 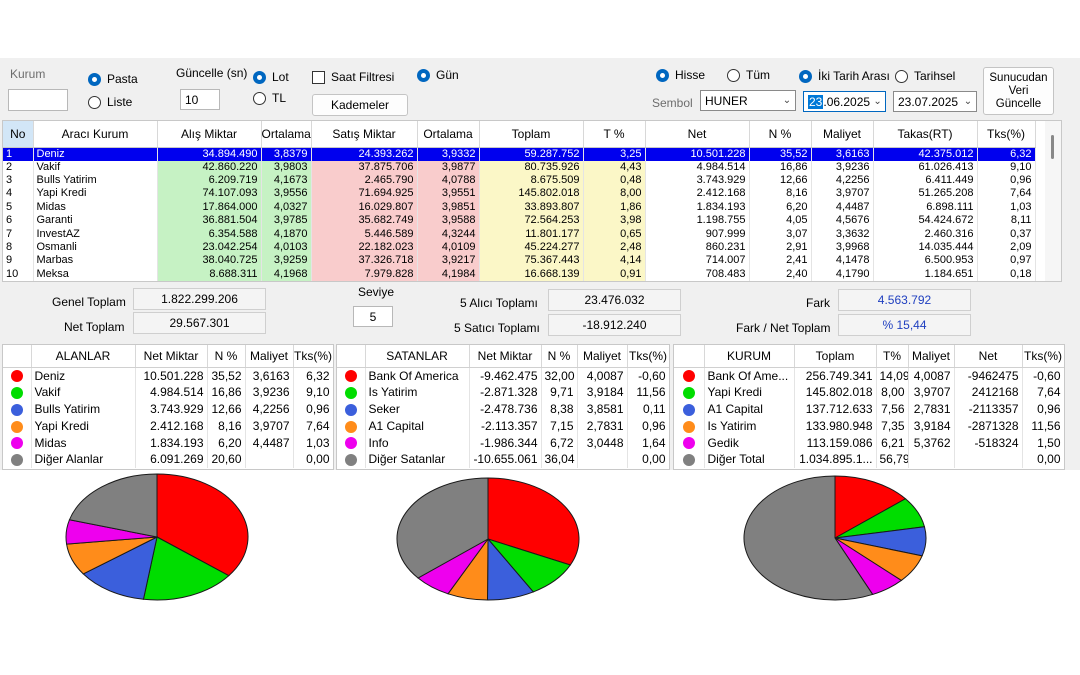 I want to click on hisse-radio: Hisse, so click(x=680, y=75).